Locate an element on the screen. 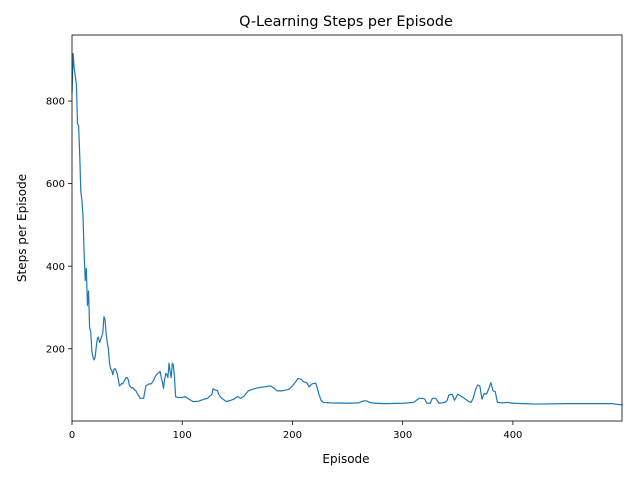 This screenshot has width=640, height=480. x-axis: 0 100 200 300 400 is located at coordinates (295, 431).